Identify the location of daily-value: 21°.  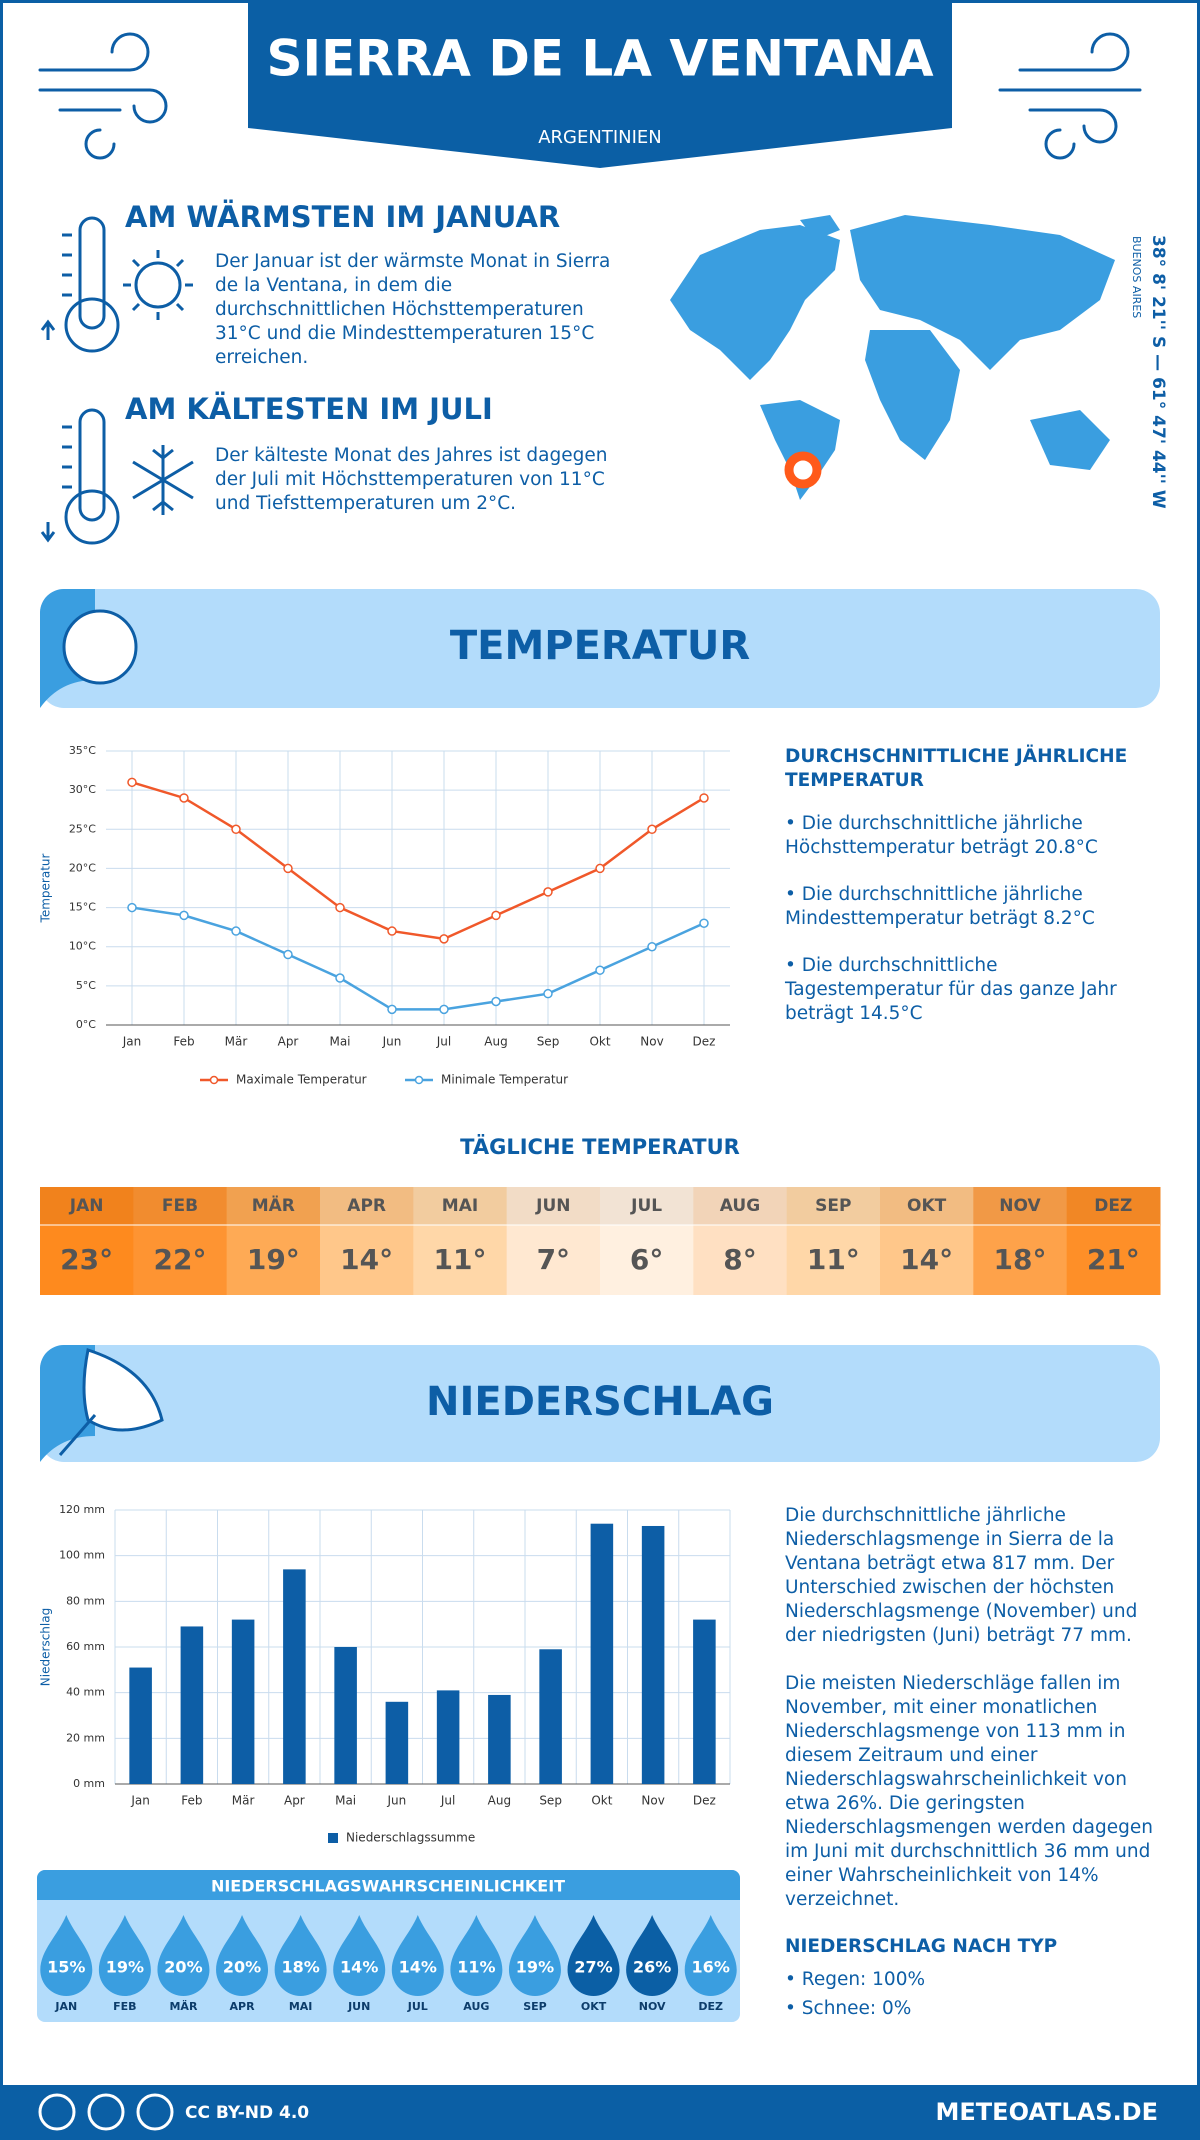
(1113, 1259).